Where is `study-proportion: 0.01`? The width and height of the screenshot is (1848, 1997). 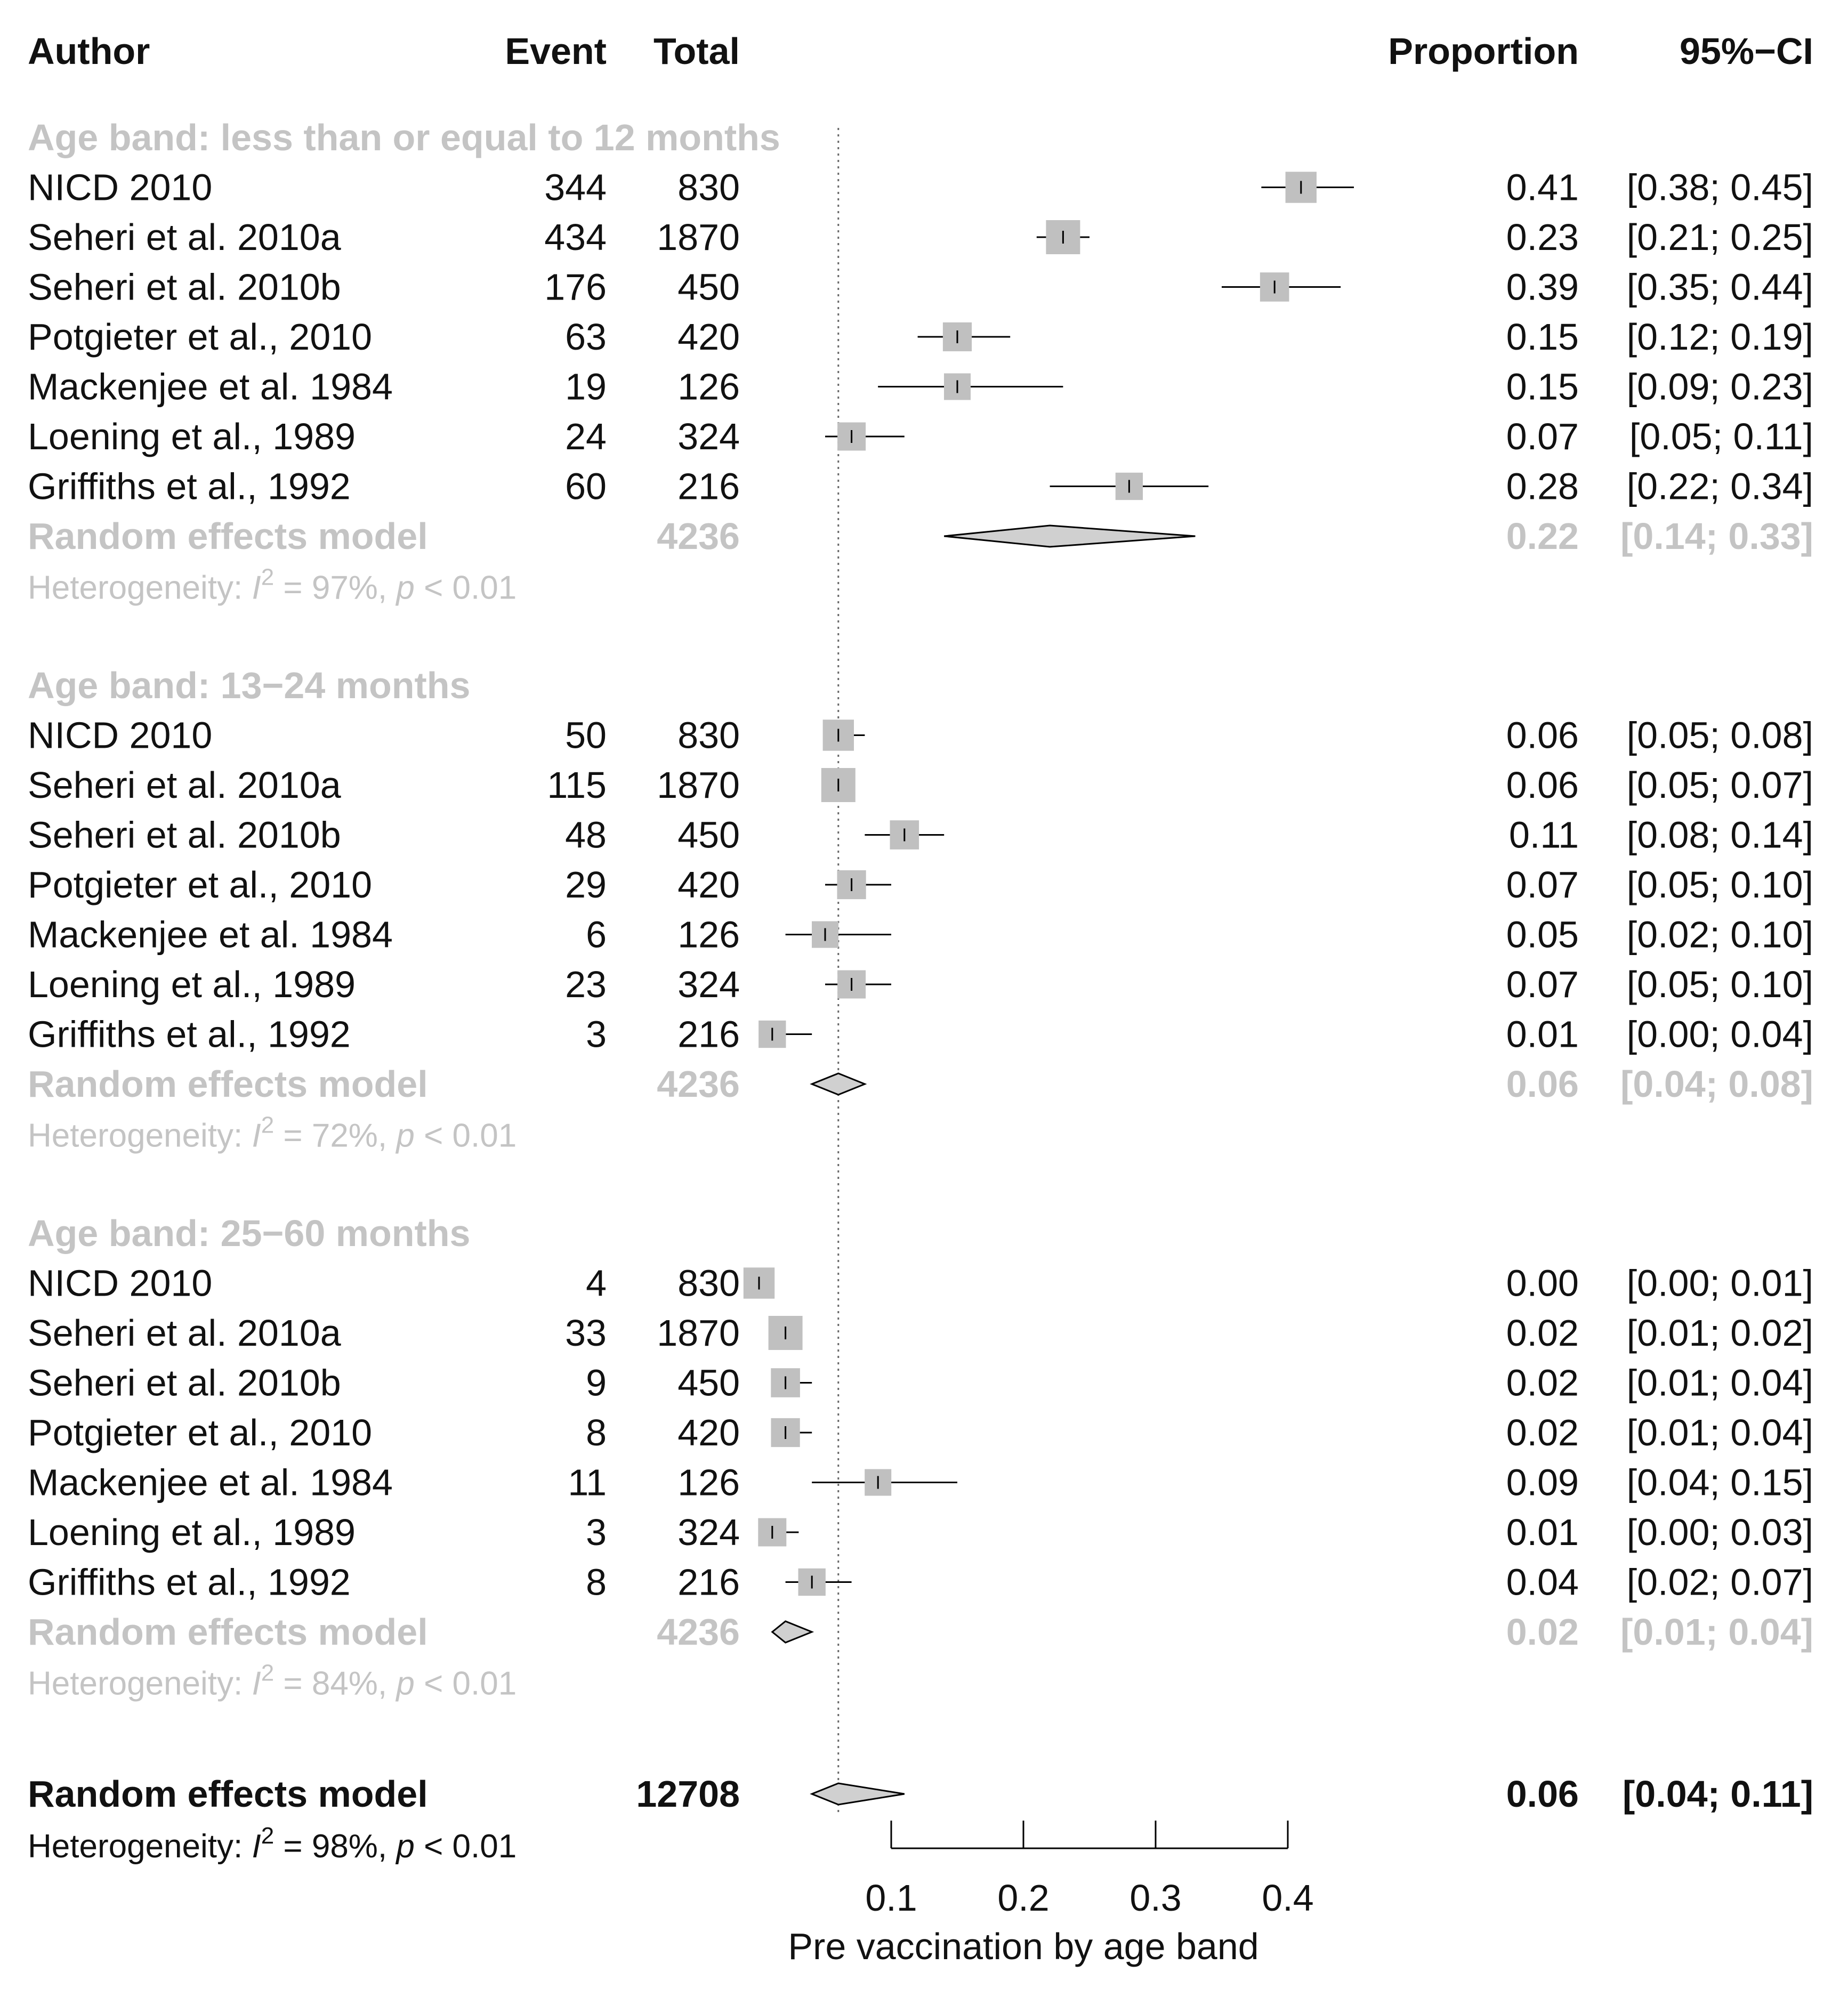 study-proportion: 0.01 is located at coordinates (1542, 1034).